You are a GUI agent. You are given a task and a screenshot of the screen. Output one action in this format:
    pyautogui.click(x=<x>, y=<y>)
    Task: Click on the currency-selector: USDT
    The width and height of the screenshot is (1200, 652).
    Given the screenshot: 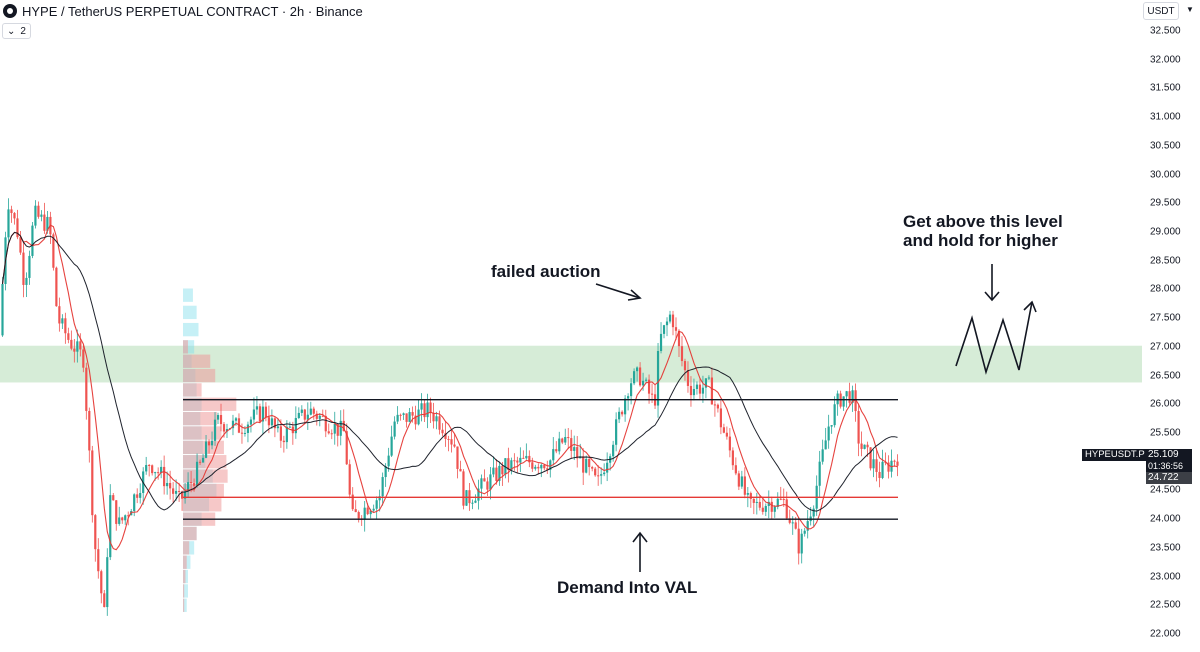 What is the action you would take?
    pyautogui.click(x=1161, y=11)
    